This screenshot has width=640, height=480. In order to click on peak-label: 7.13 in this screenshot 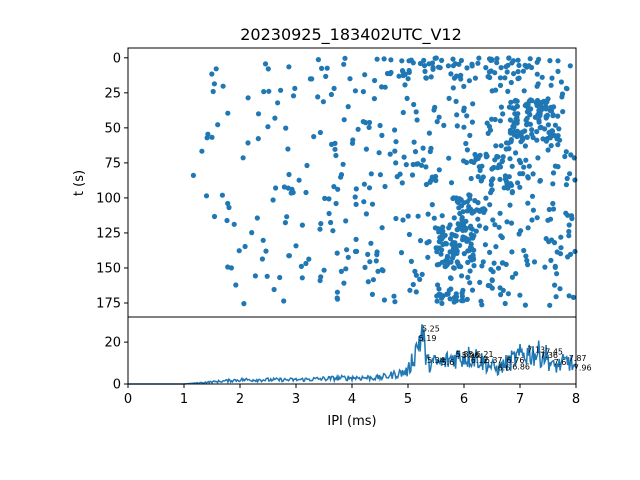, I will do `click(536, 350)`.